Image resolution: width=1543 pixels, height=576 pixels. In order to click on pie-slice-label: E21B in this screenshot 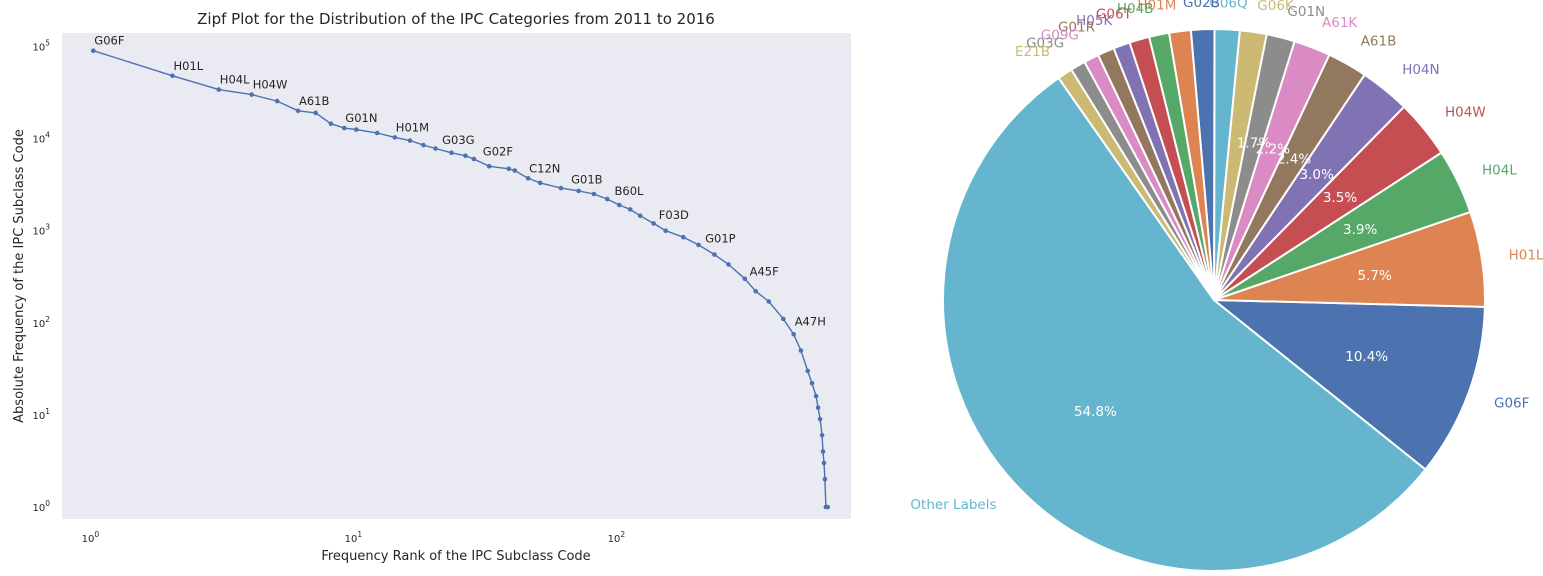, I will do `click(1032, 52)`.